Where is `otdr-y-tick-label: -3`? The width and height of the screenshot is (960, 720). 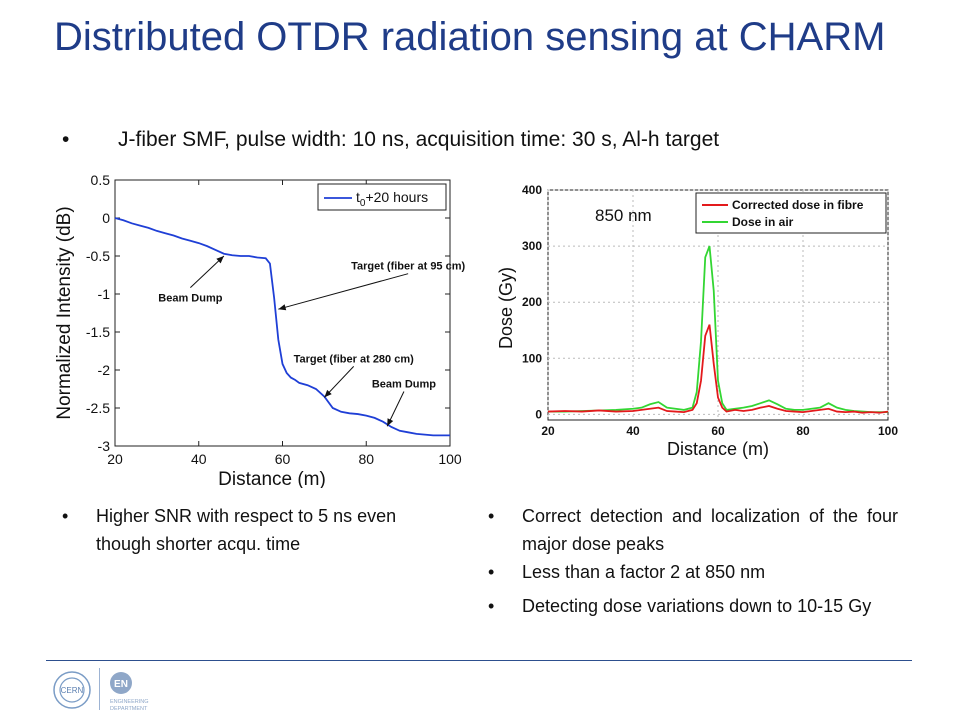
otdr-y-tick-label: -3 is located at coordinates (104, 446).